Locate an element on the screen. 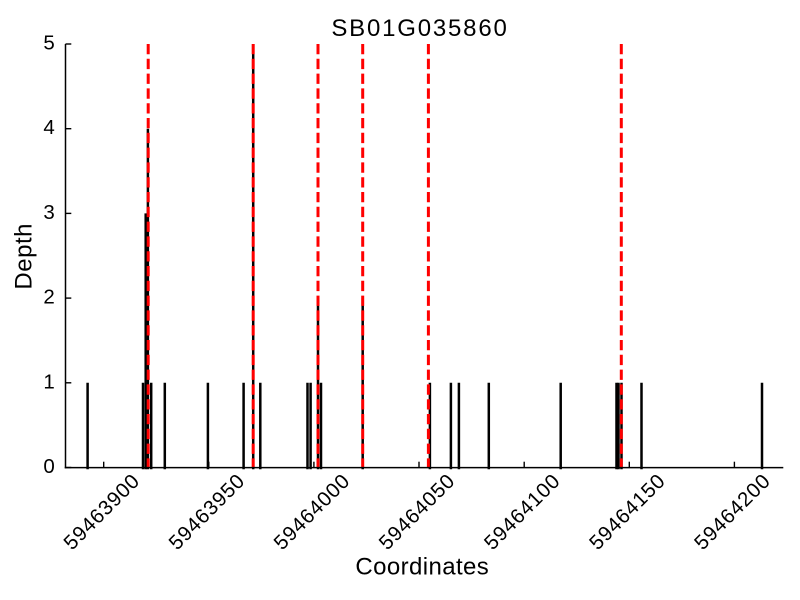 The height and width of the screenshot is (600, 800). svg-text: Depth is located at coordinates (24, 256).